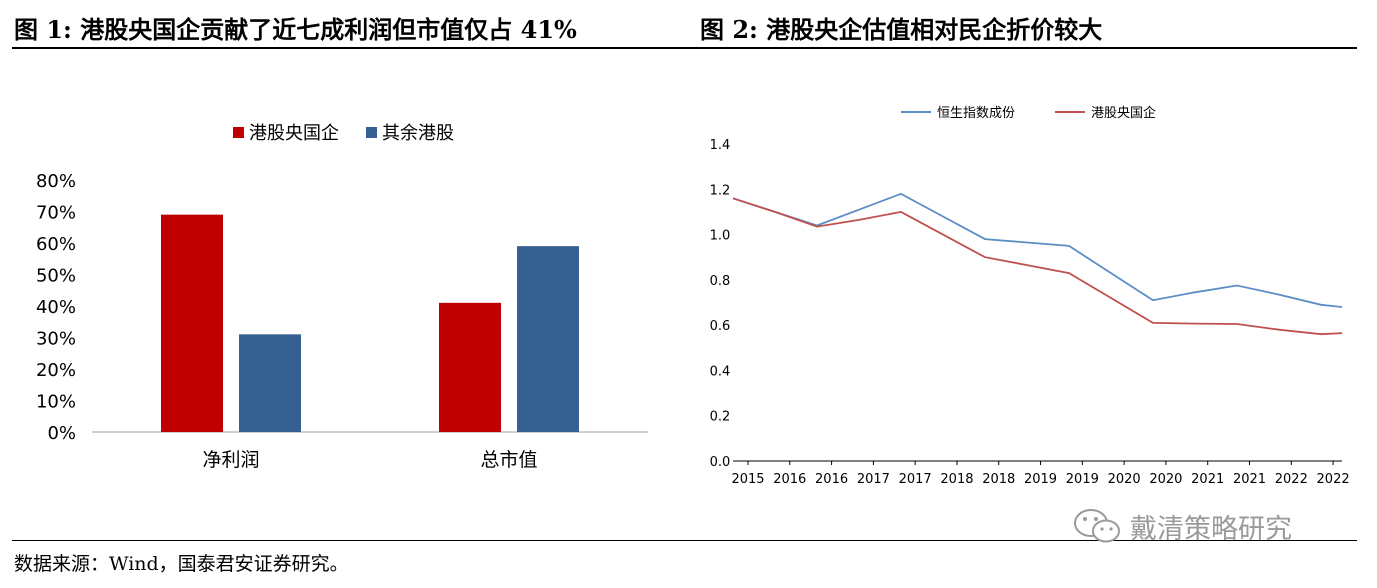 This screenshot has height=588, width=1377. Describe the element at coordinates (684, 48) in the screenshot. I see `top-rule` at that location.